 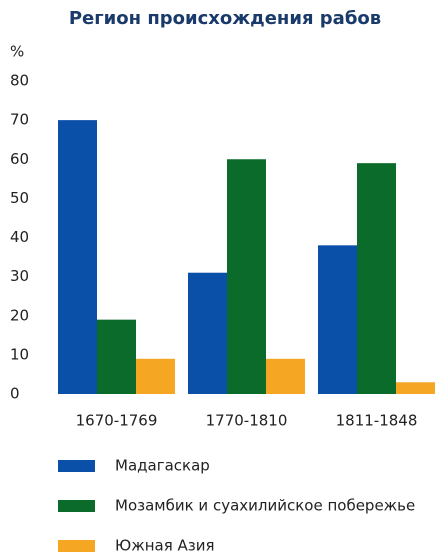 I want to click on y-tick-label: 10, so click(x=19, y=354).